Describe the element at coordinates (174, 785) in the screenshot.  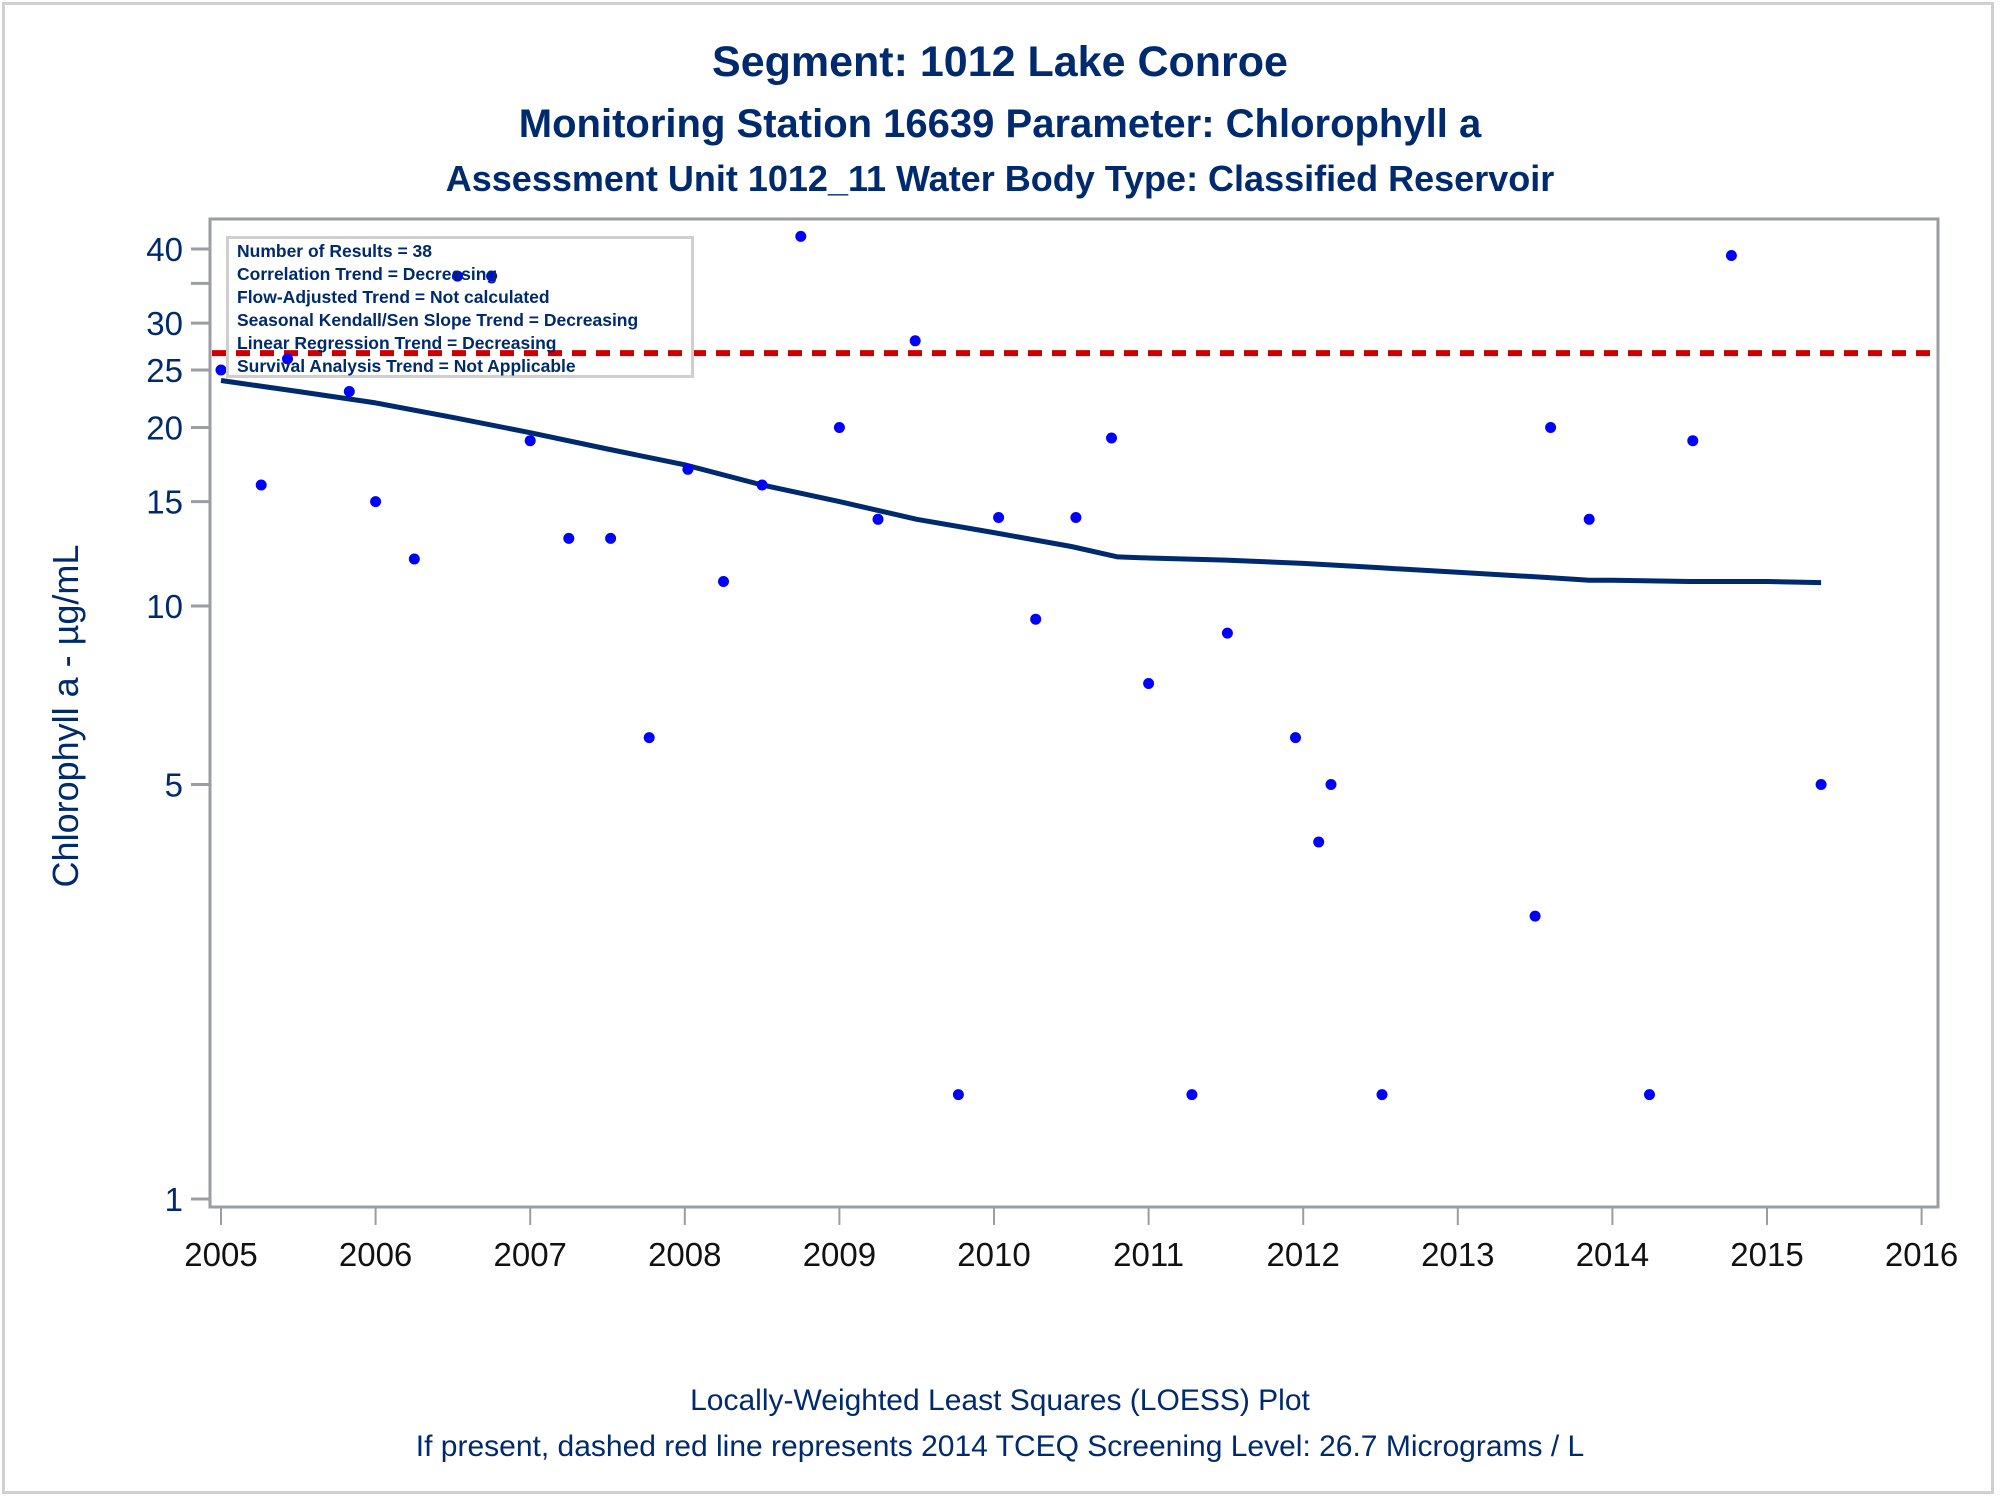
I see `y-tick-label: 5` at that location.